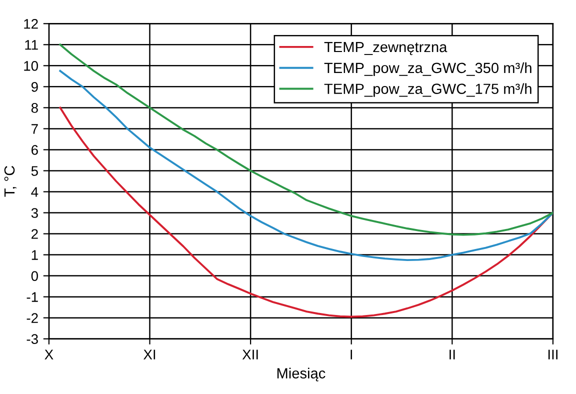  What do you see at coordinates (250, 355) in the screenshot?
I see `x-tick-label: XII` at bounding box center [250, 355].